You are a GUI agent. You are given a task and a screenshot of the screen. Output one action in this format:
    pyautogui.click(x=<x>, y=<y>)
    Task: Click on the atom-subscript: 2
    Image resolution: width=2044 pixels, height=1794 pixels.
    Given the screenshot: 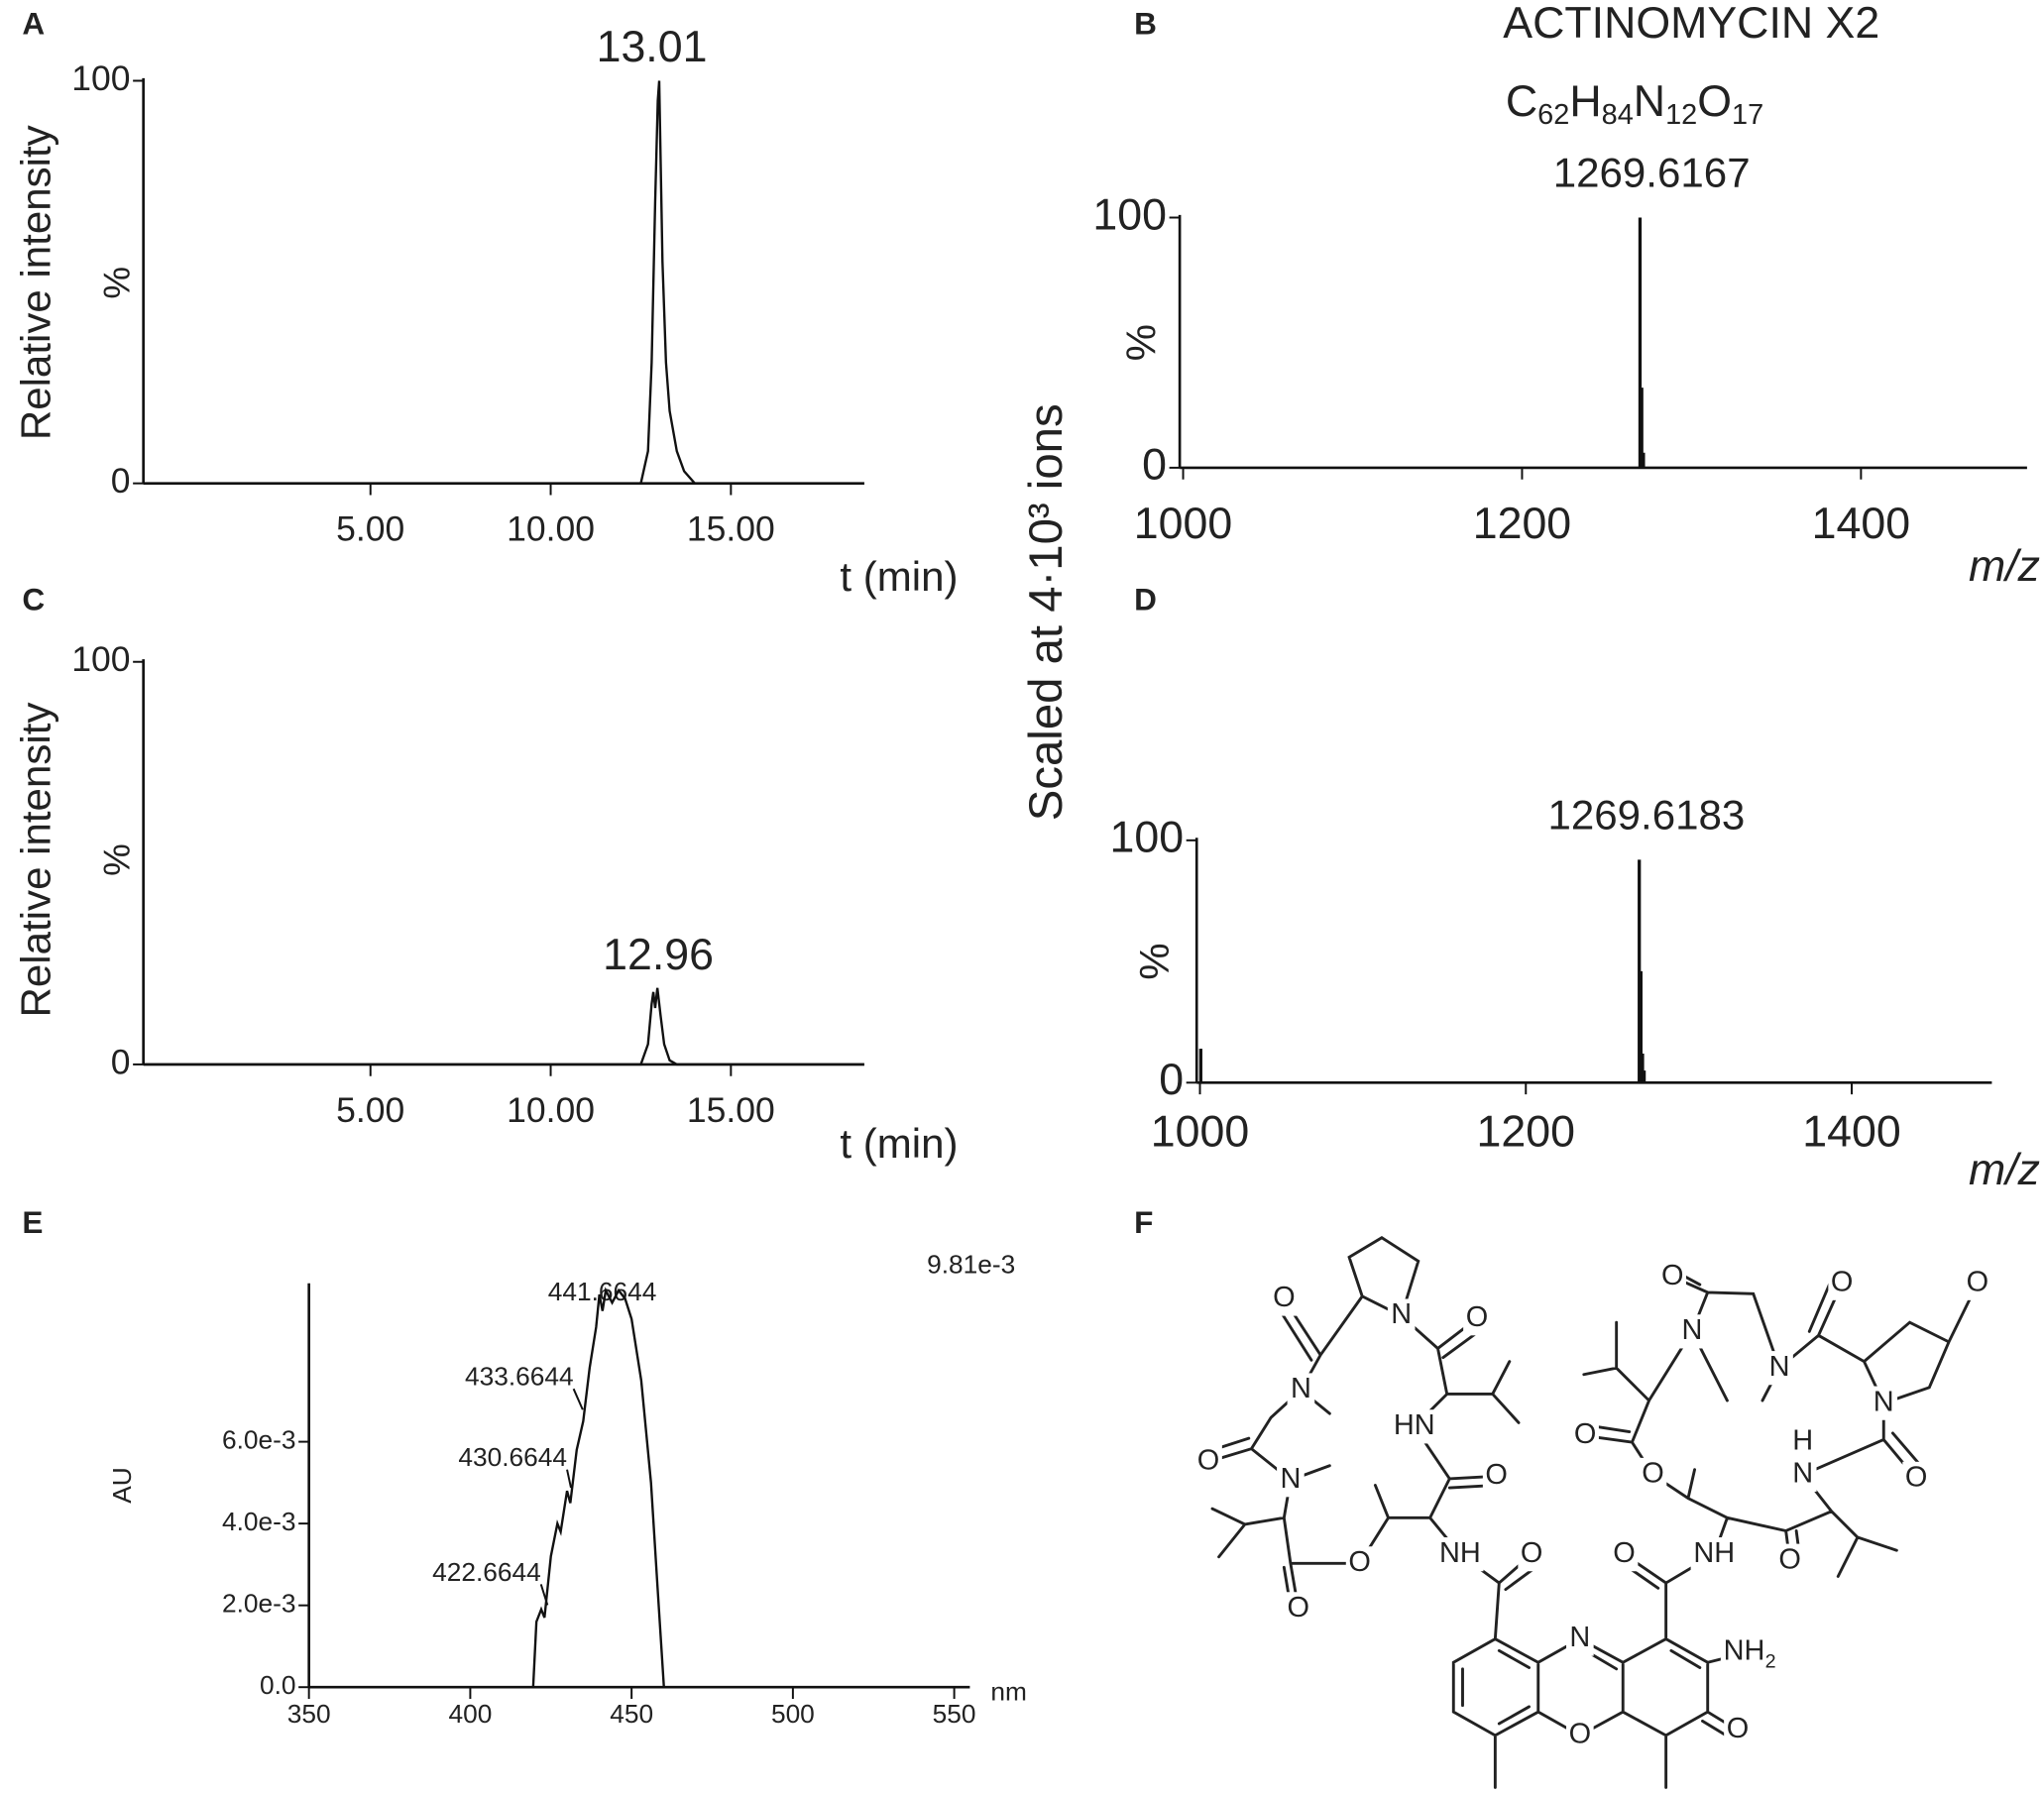 What is the action you would take?
    pyautogui.click(x=1770, y=1661)
    